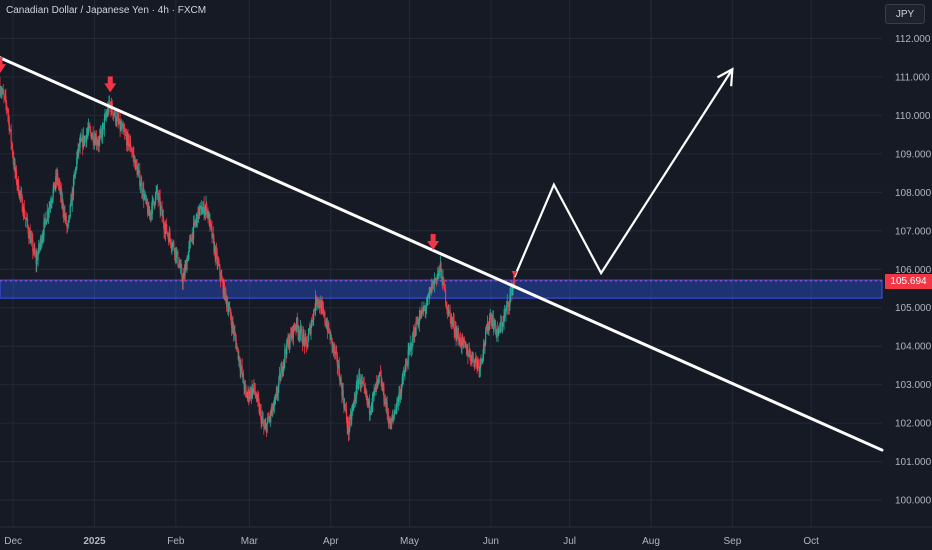 This screenshot has height=550, width=932. What do you see at coordinates (441, 289) in the screenshot?
I see `resistance-zone` at bounding box center [441, 289].